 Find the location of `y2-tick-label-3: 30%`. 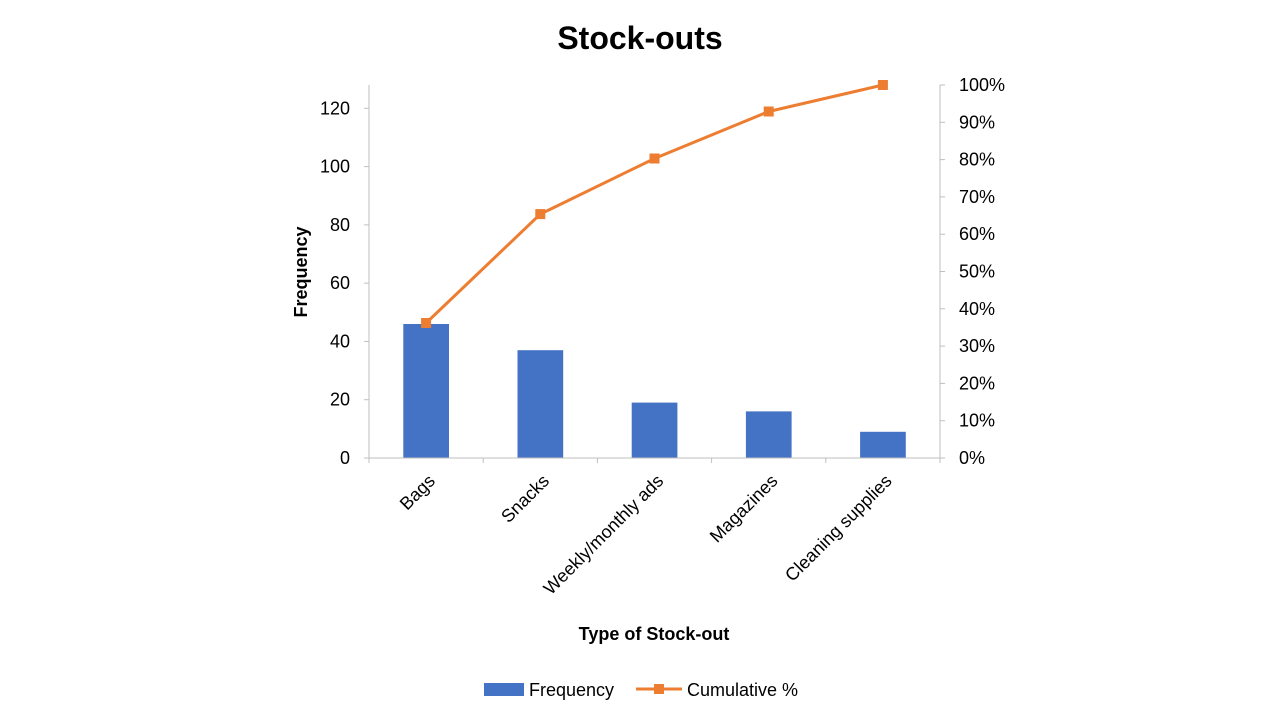

y2-tick-label-3: 30% is located at coordinates (977, 346).